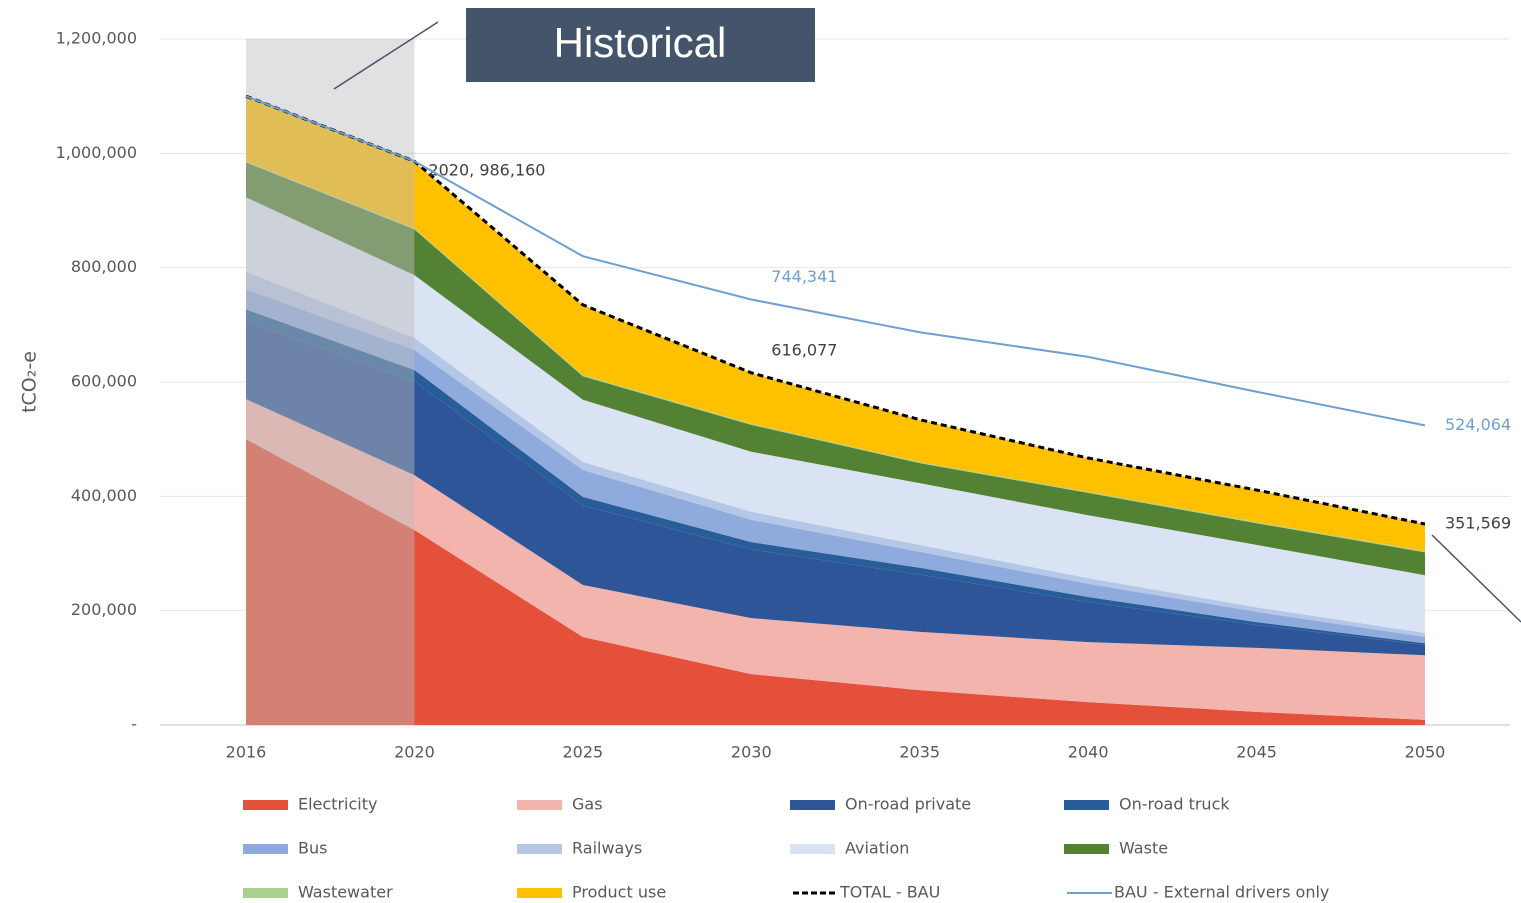  I want to click on legend-label: BAU - External drivers only, so click(1221, 892).